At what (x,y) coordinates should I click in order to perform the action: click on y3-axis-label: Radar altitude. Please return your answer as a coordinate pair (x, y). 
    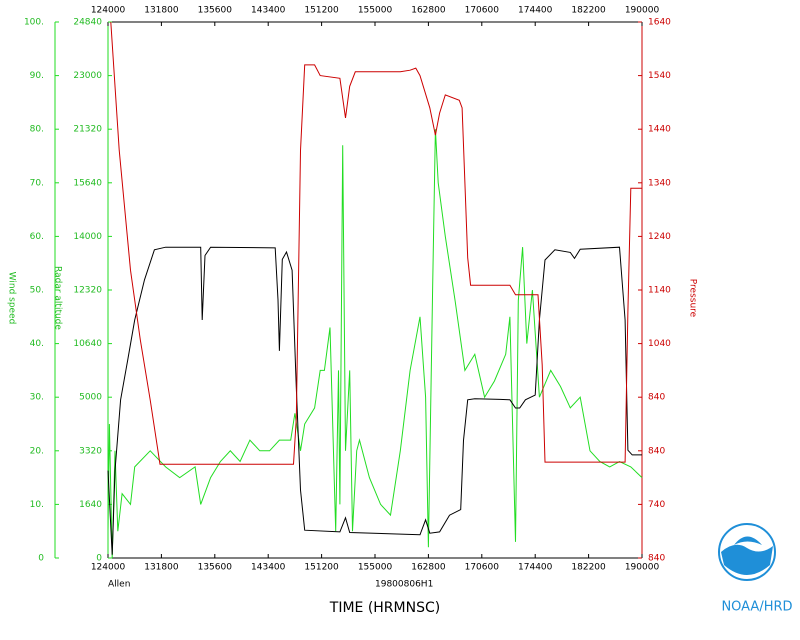
    Looking at the image, I should click on (58, 298).